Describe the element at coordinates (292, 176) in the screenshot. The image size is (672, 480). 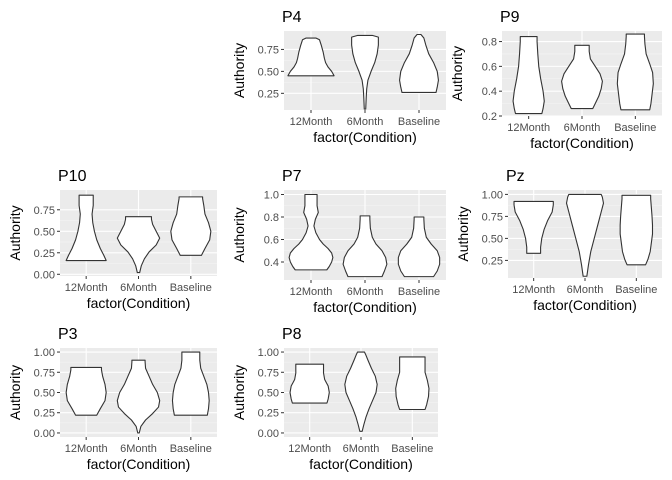
I see `panel-title: P7` at that location.